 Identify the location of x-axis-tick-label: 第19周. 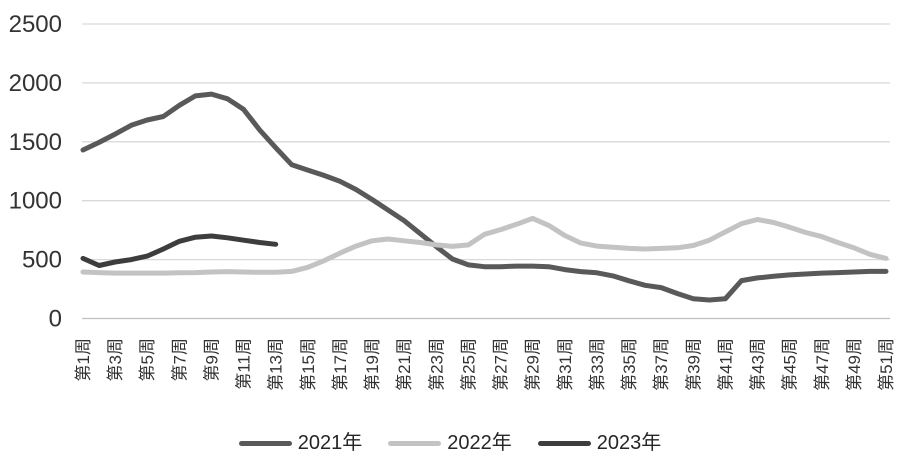
(372, 364).